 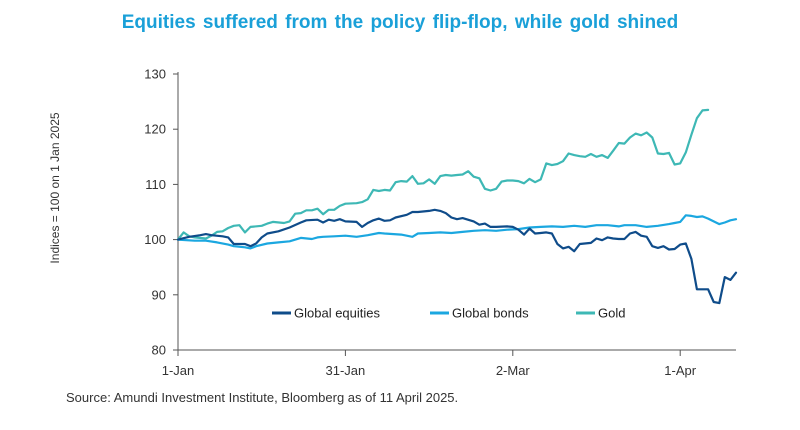 What do you see at coordinates (611, 313) in the screenshot?
I see `legend-label: Gold` at bounding box center [611, 313].